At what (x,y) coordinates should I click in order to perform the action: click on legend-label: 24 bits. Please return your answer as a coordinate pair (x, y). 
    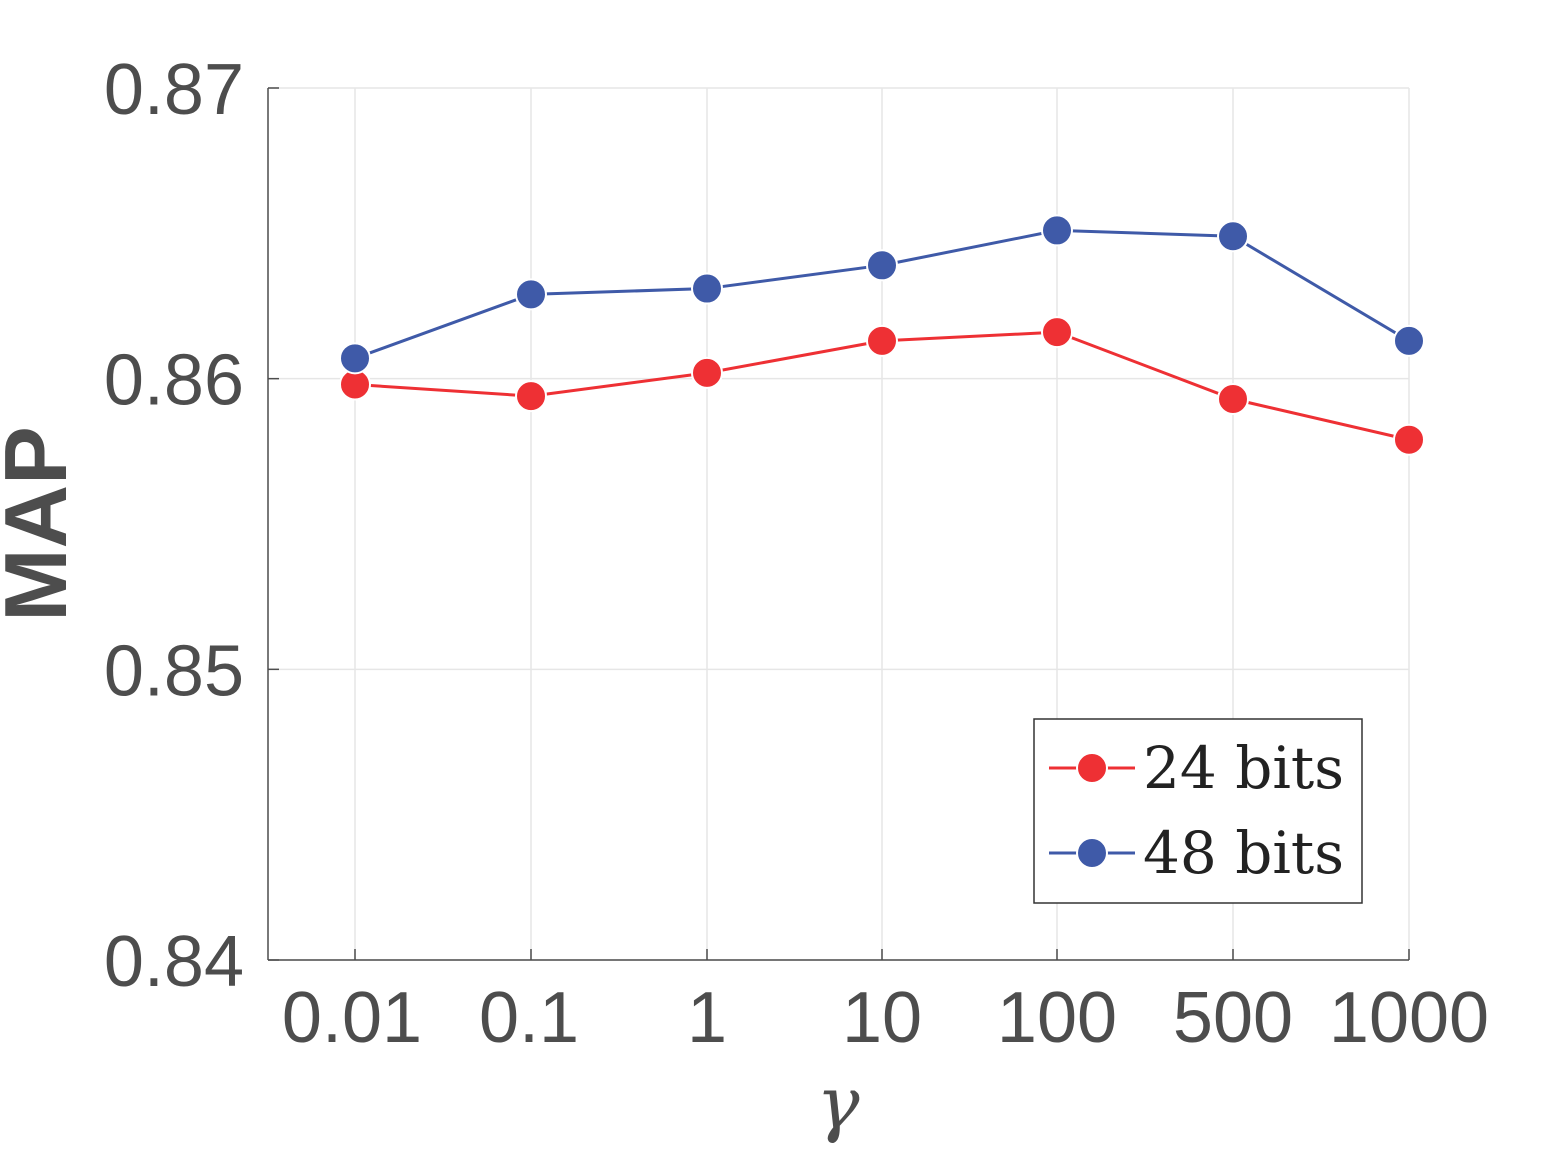
    Looking at the image, I should click on (1243, 768).